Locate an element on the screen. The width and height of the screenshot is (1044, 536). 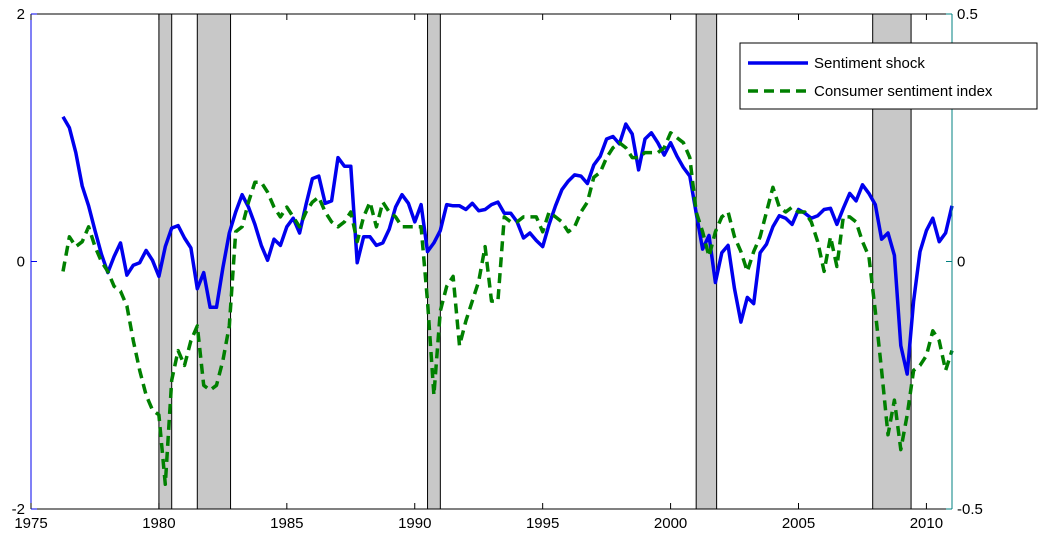
y-right-tick-label--0.5: -0.5 is located at coordinates (970, 509).